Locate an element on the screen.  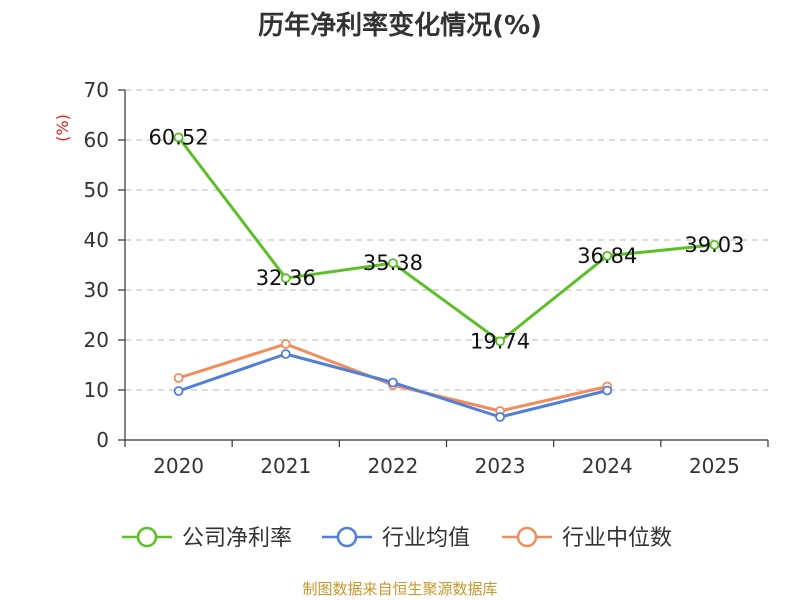
data-label-2020: 60.52 is located at coordinates (179, 137).